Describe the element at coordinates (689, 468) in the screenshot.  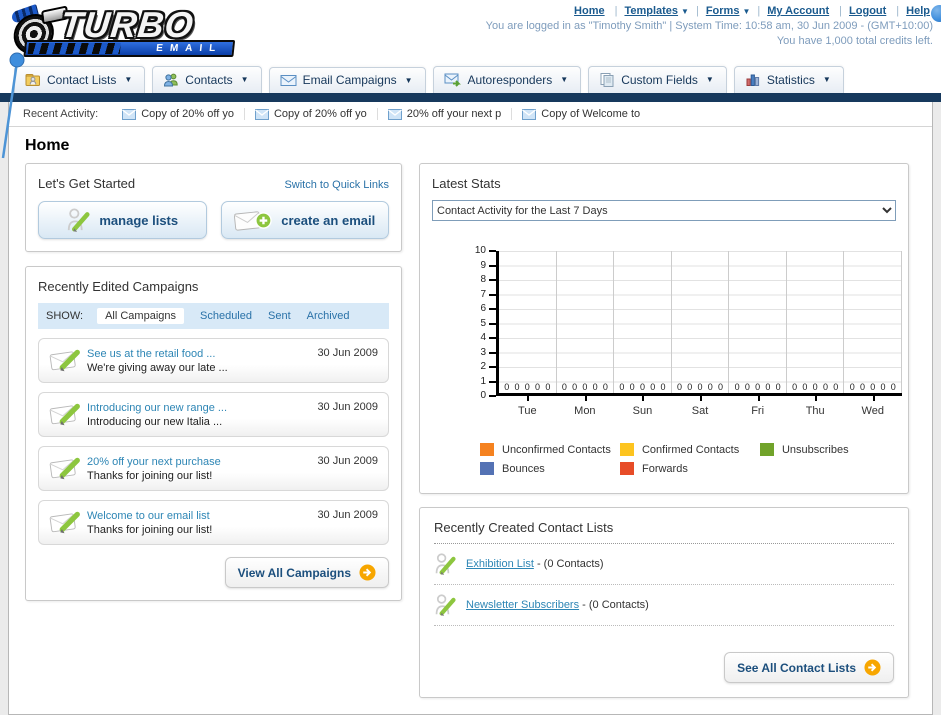
I see `legend-item: Forwards` at that location.